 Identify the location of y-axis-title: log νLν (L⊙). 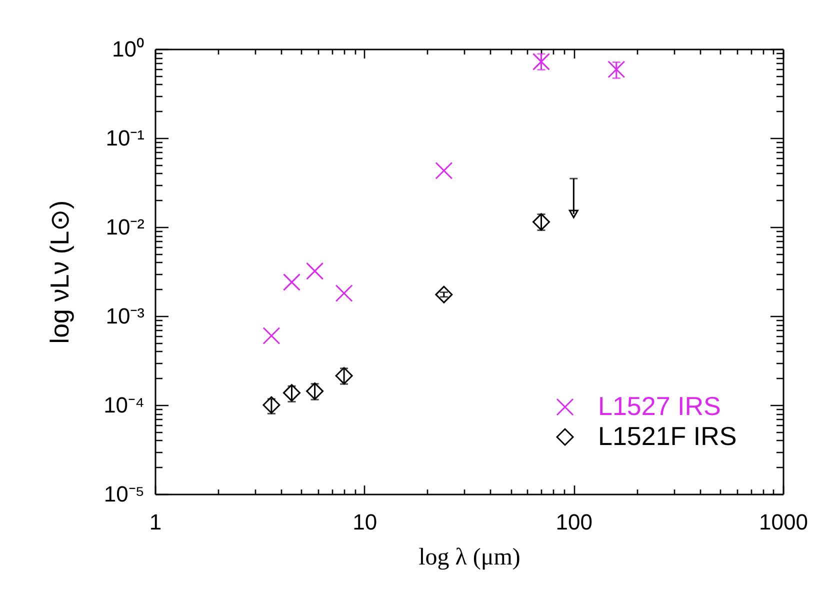
(59, 272).